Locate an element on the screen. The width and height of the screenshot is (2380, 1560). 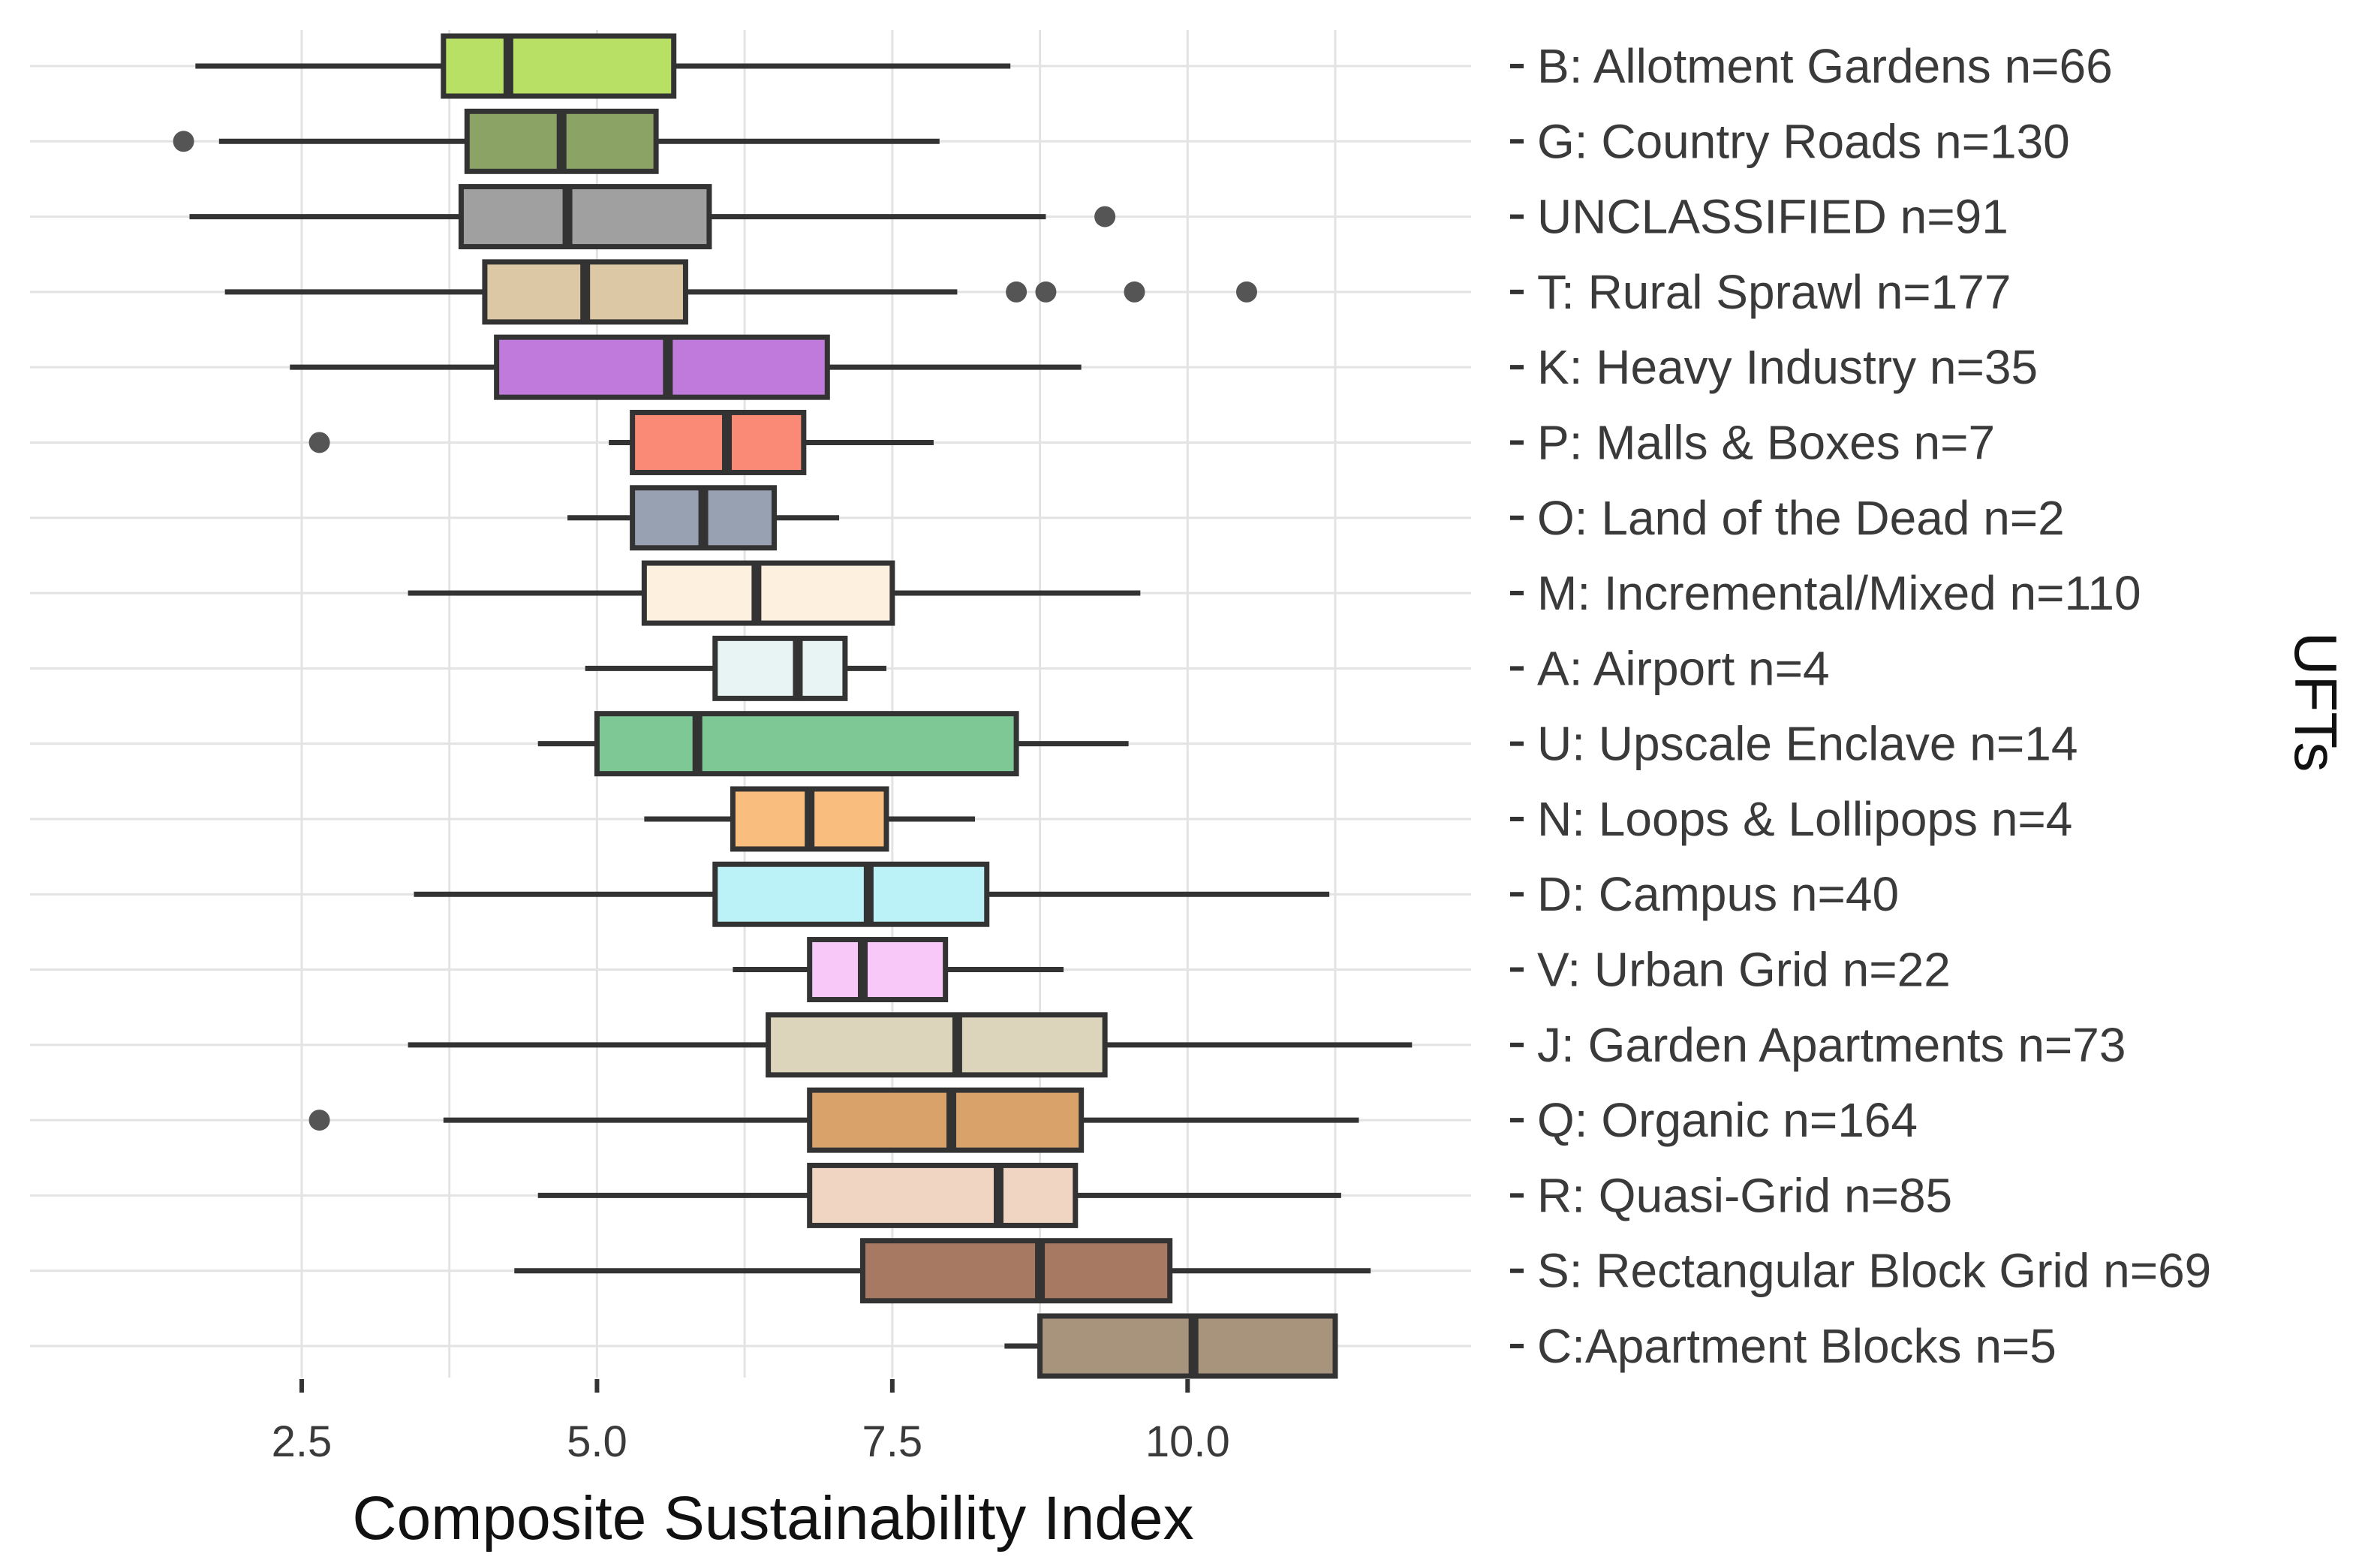
category-label: T: Rural Sprawl n=177 is located at coordinates (1774, 292).